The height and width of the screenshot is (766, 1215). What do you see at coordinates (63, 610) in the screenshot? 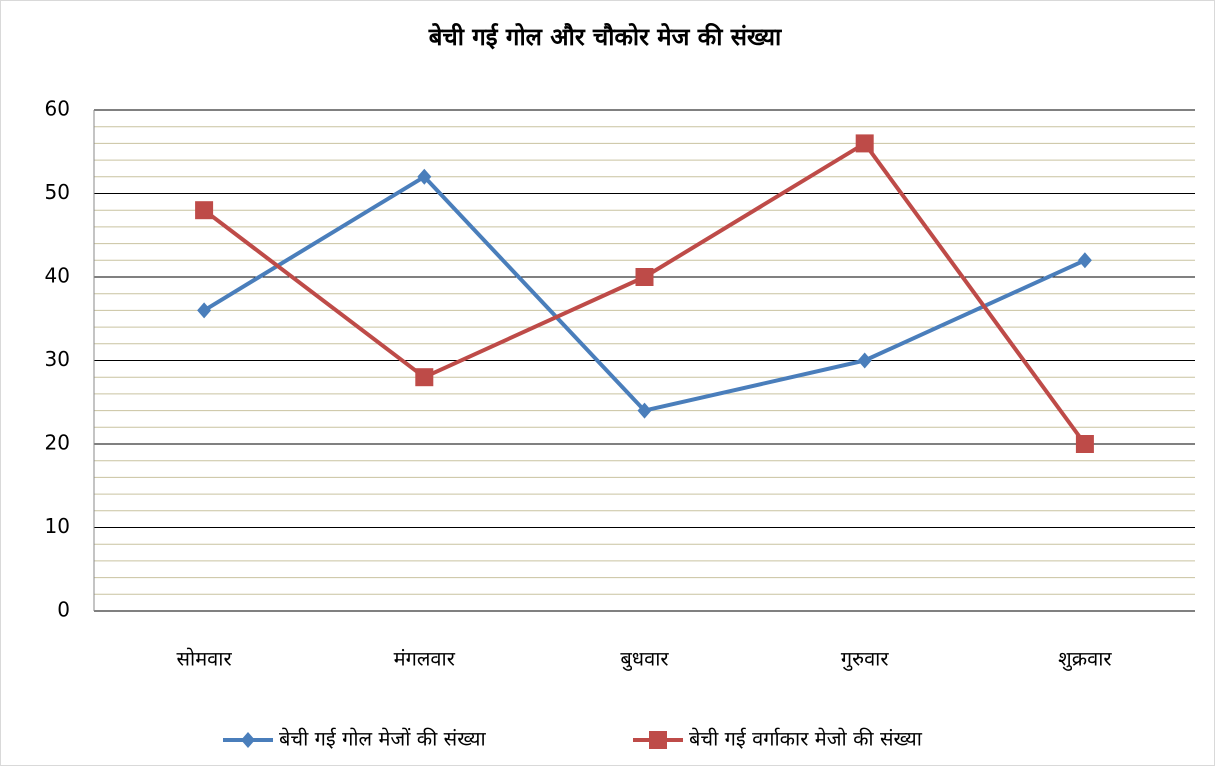
I see `y-tick-label: 0` at bounding box center [63, 610].